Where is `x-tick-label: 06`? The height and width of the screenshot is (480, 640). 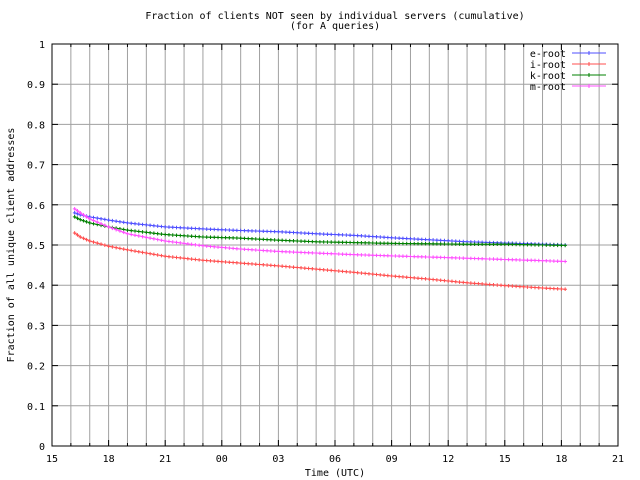 x-tick-label: 06 is located at coordinates (335, 459).